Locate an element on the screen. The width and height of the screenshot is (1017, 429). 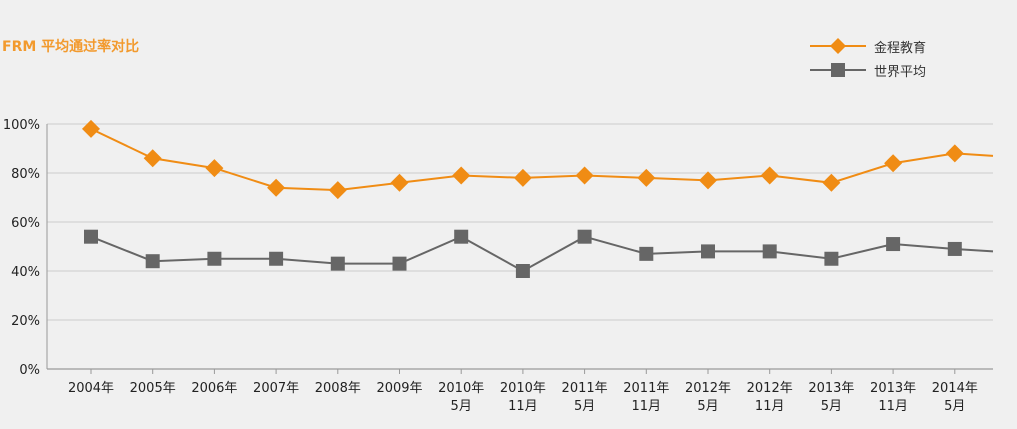
diamond-icon is located at coordinates (838, 46).